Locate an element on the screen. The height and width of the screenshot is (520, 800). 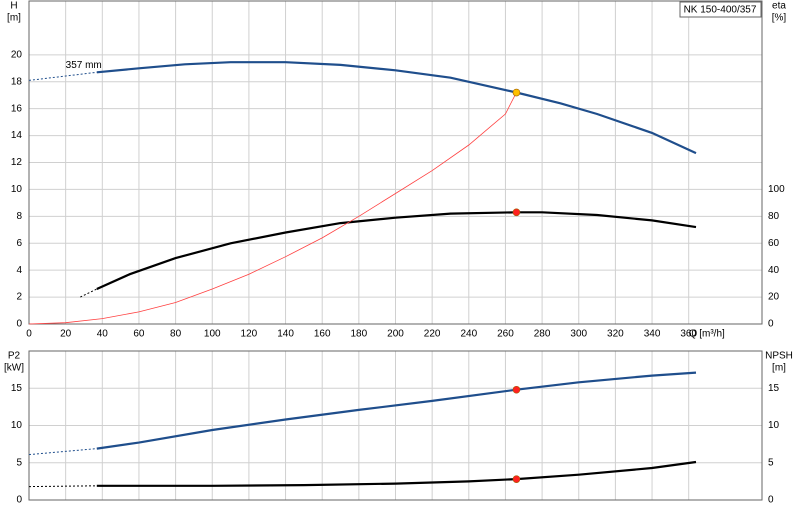
x-tick-label: 80 is located at coordinates (176, 334).